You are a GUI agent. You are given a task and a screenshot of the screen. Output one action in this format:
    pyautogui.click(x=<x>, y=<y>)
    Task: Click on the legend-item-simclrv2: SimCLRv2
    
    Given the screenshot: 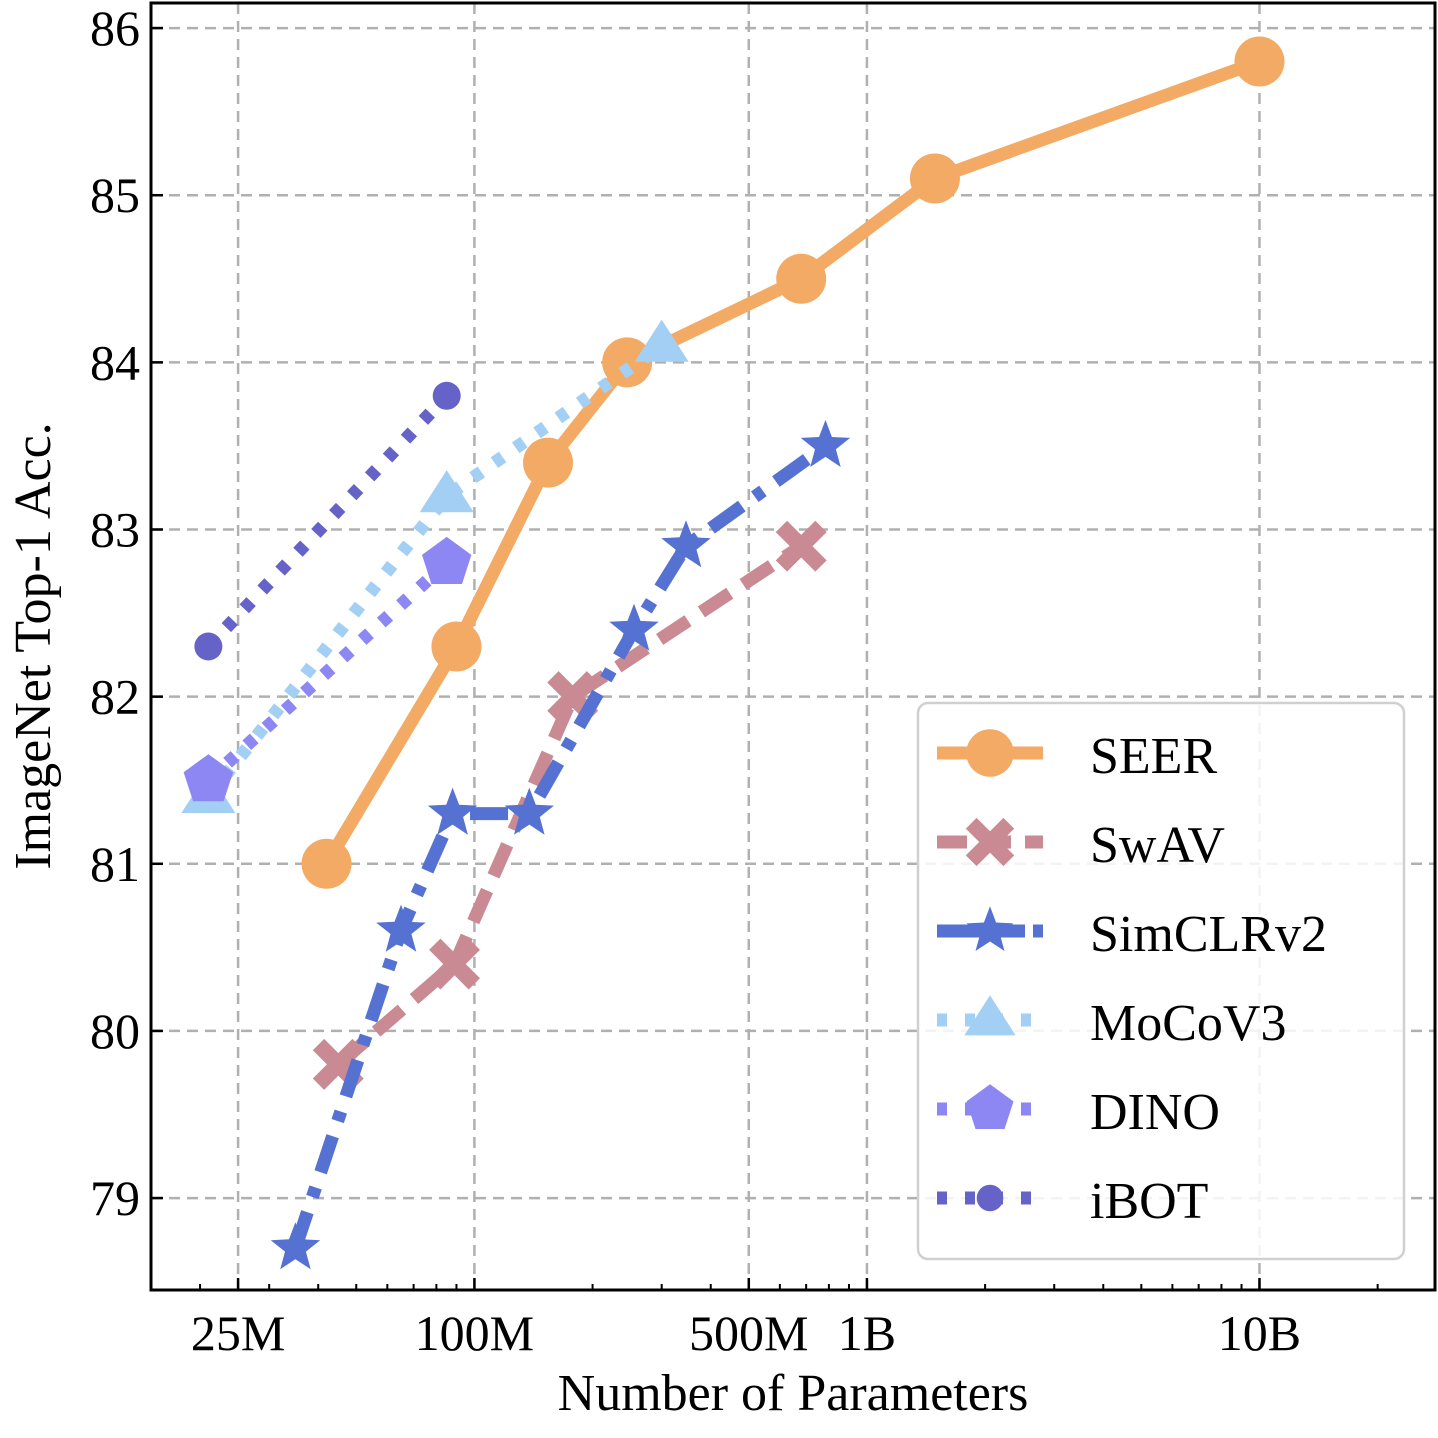 What is the action you would take?
    pyautogui.click(x=1132, y=934)
    